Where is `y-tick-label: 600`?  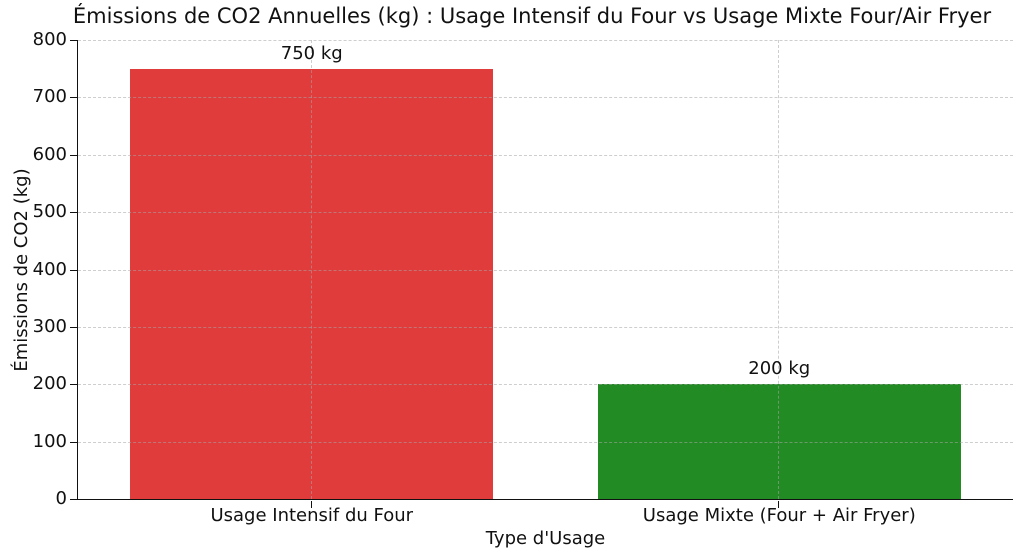
y-tick-label: 600 is located at coordinates (49, 154).